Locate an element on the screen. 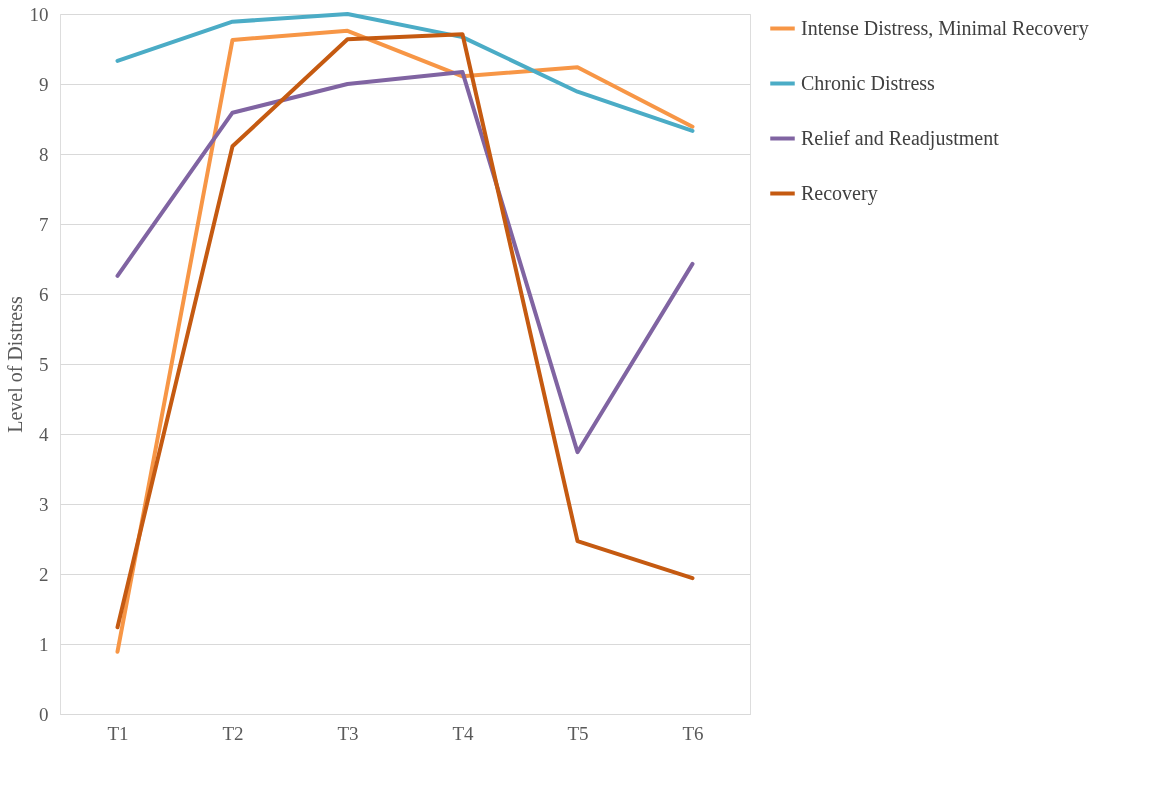 Image resolution: width=1168 pixels, height=792 pixels. y-tick-label: 9 is located at coordinates (44, 84).